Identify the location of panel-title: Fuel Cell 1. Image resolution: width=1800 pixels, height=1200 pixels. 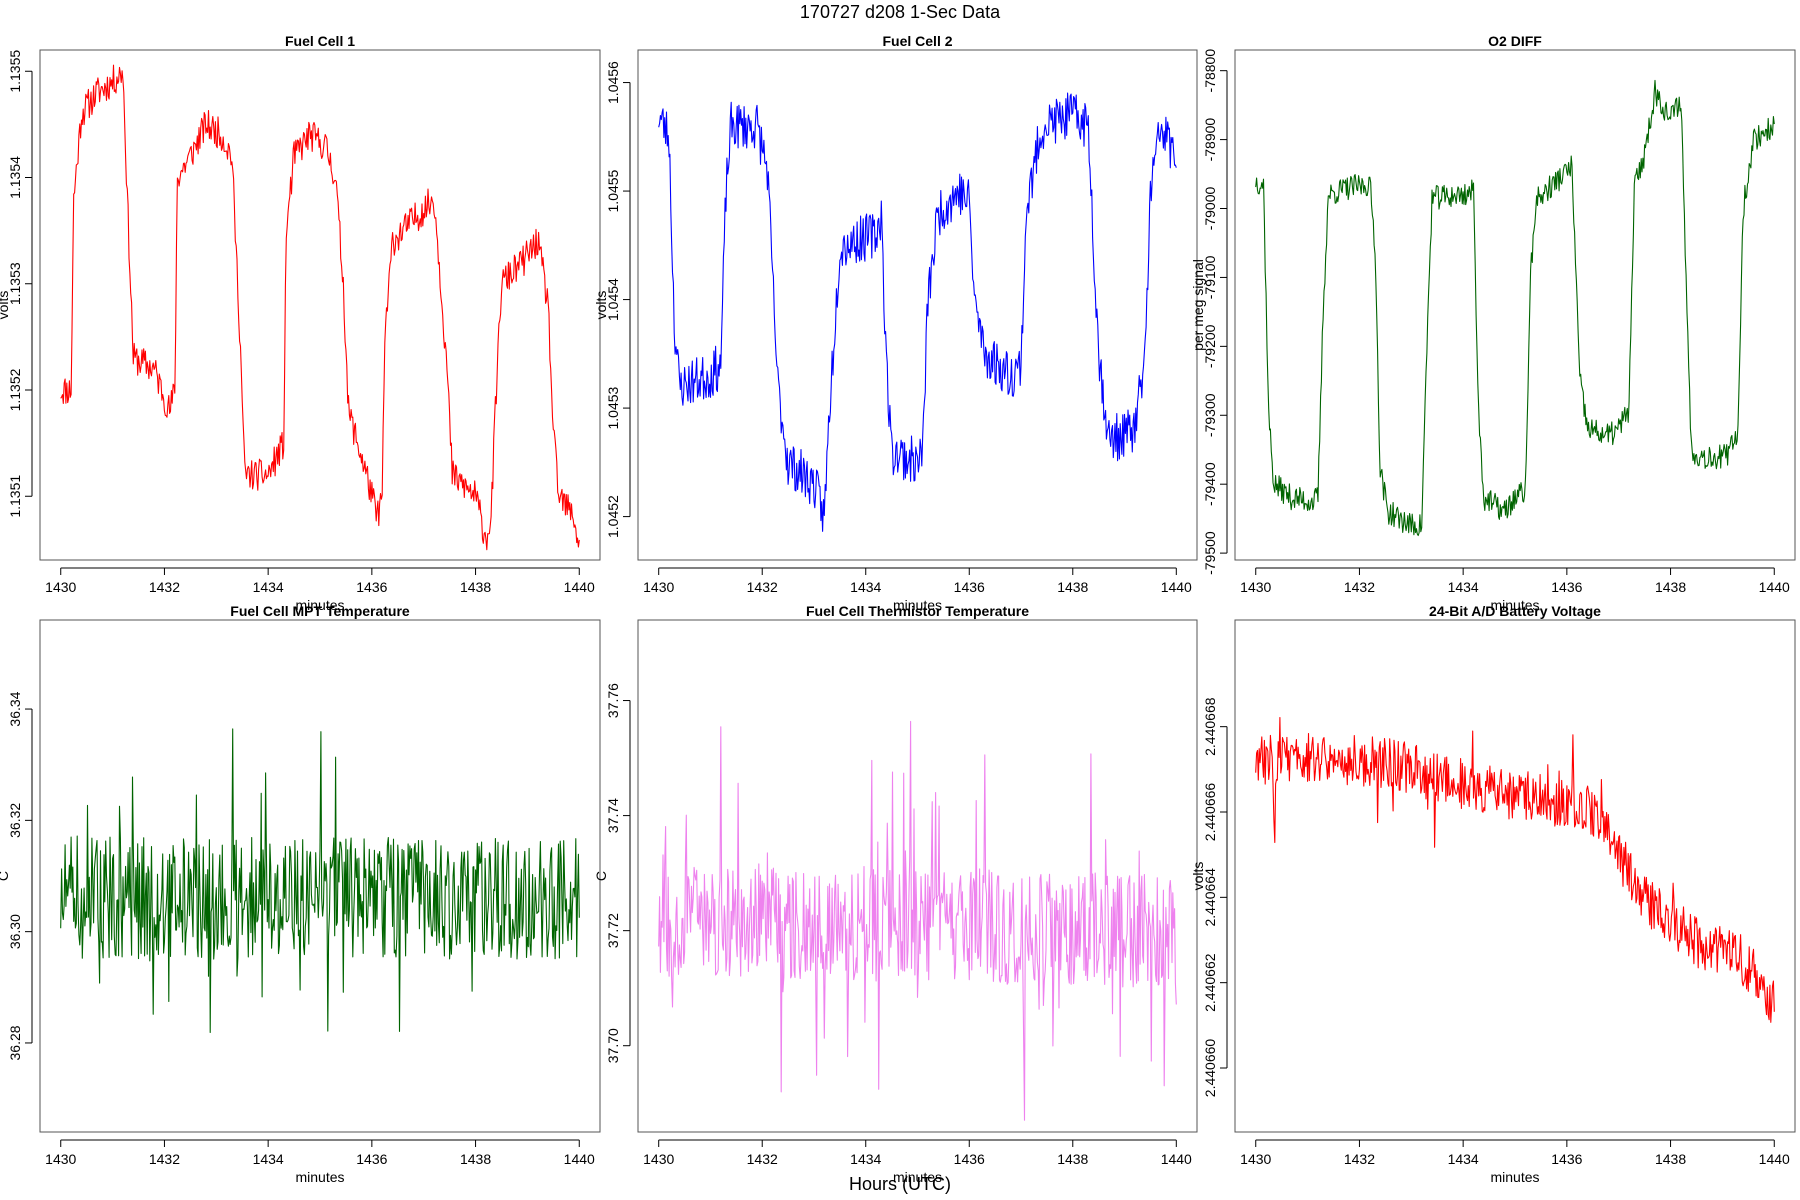
(320, 41).